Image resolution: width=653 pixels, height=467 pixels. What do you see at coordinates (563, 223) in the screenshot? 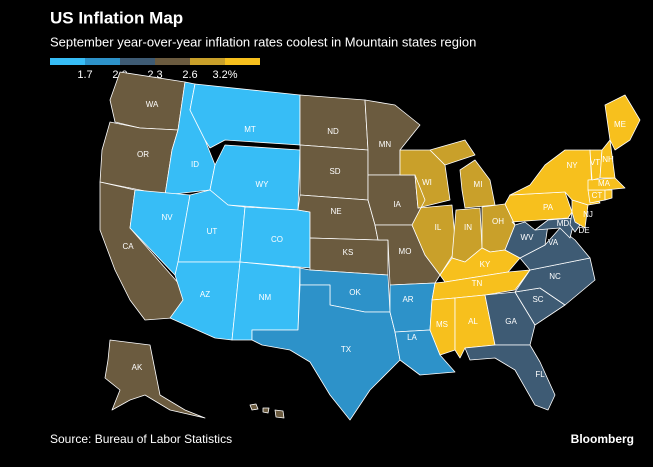
I see `state-label: MD` at bounding box center [563, 223].